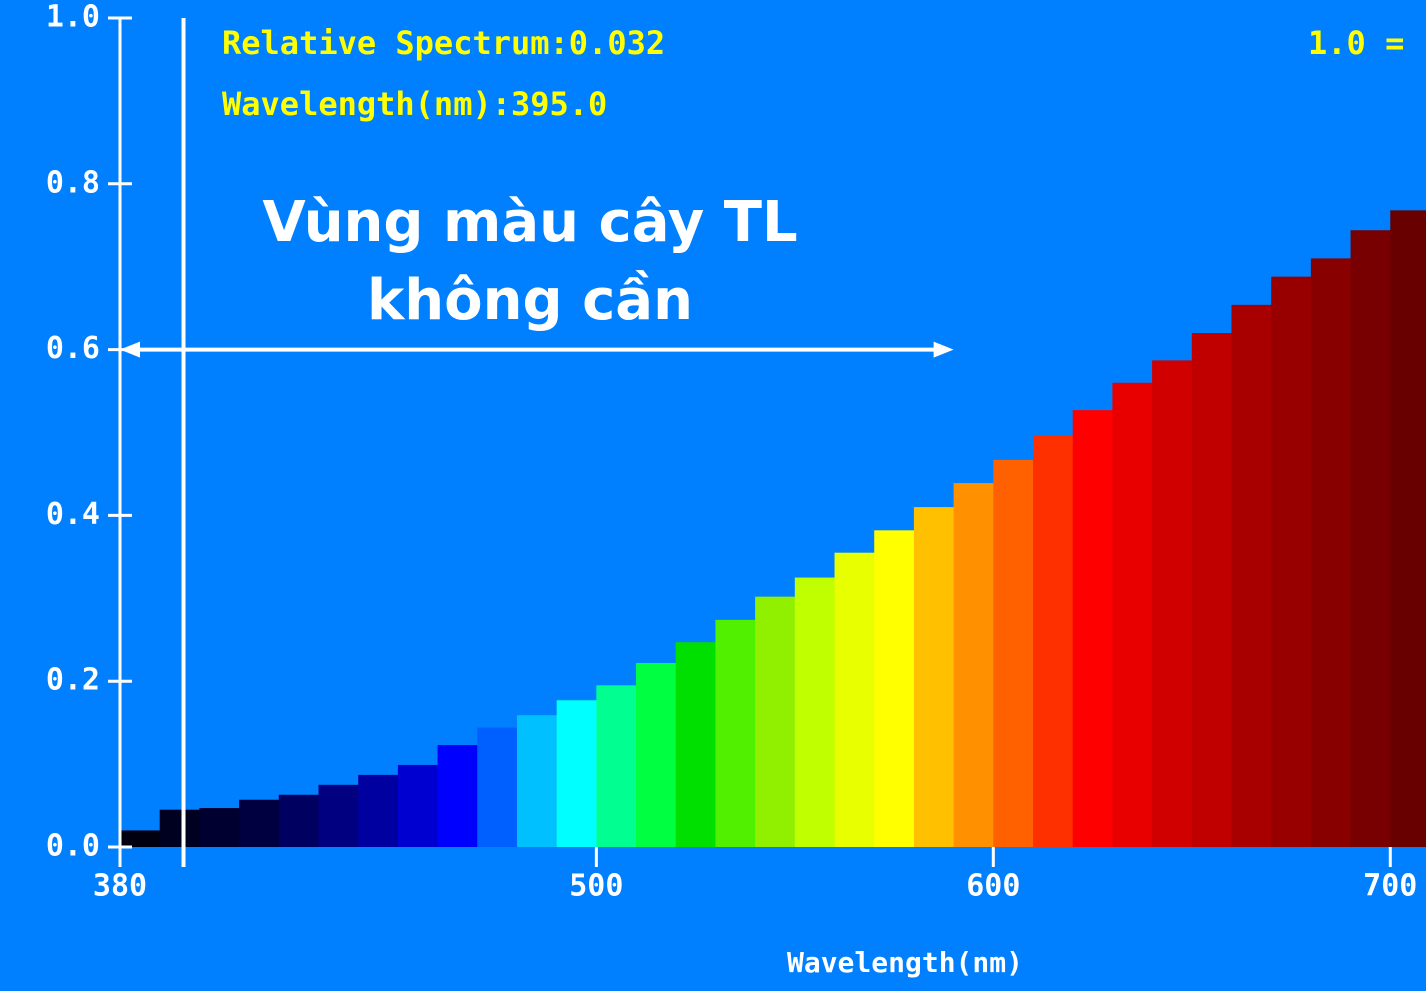 Image resolution: width=1426 pixels, height=991 pixels. What do you see at coordinates (73, 17) in the screenshot?
I see `y-tick-label: 1.0` at bounding box center [73, 17].